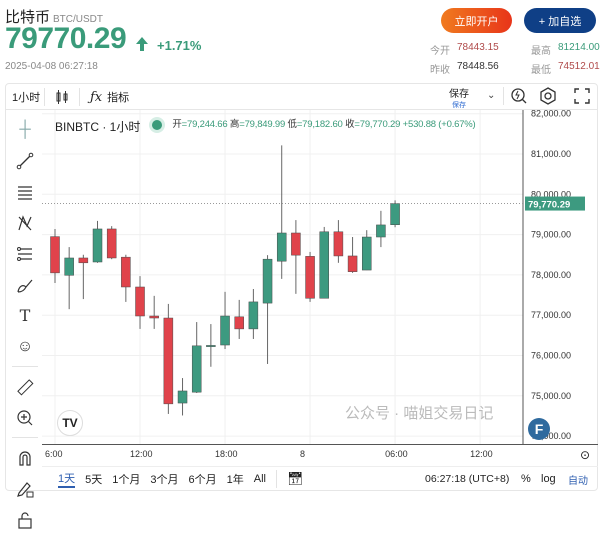 This screenshot has height=535, width=600. I want to click on low-label: 最低, so click(541, 70).